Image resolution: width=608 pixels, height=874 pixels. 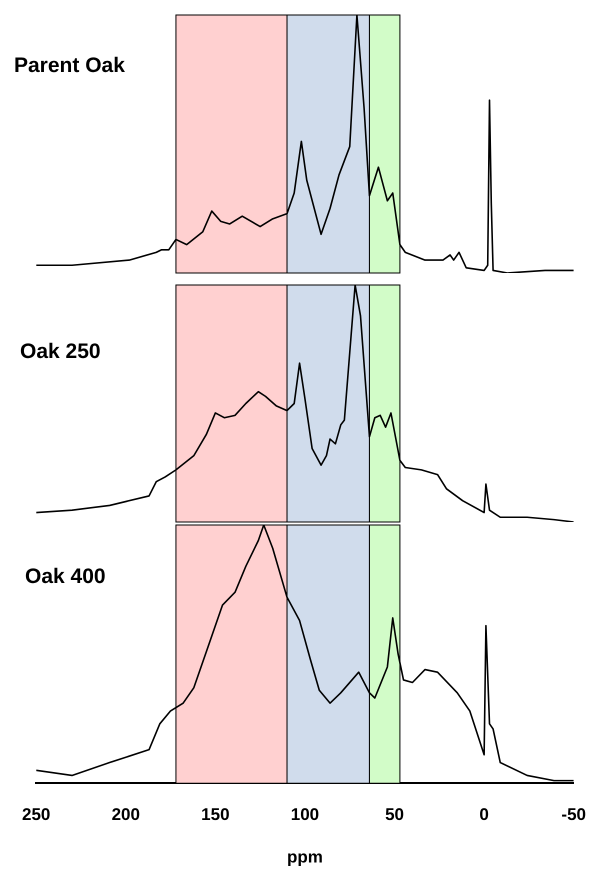 I want to click on x-tick-label: -50, so click(x=573, y=814).